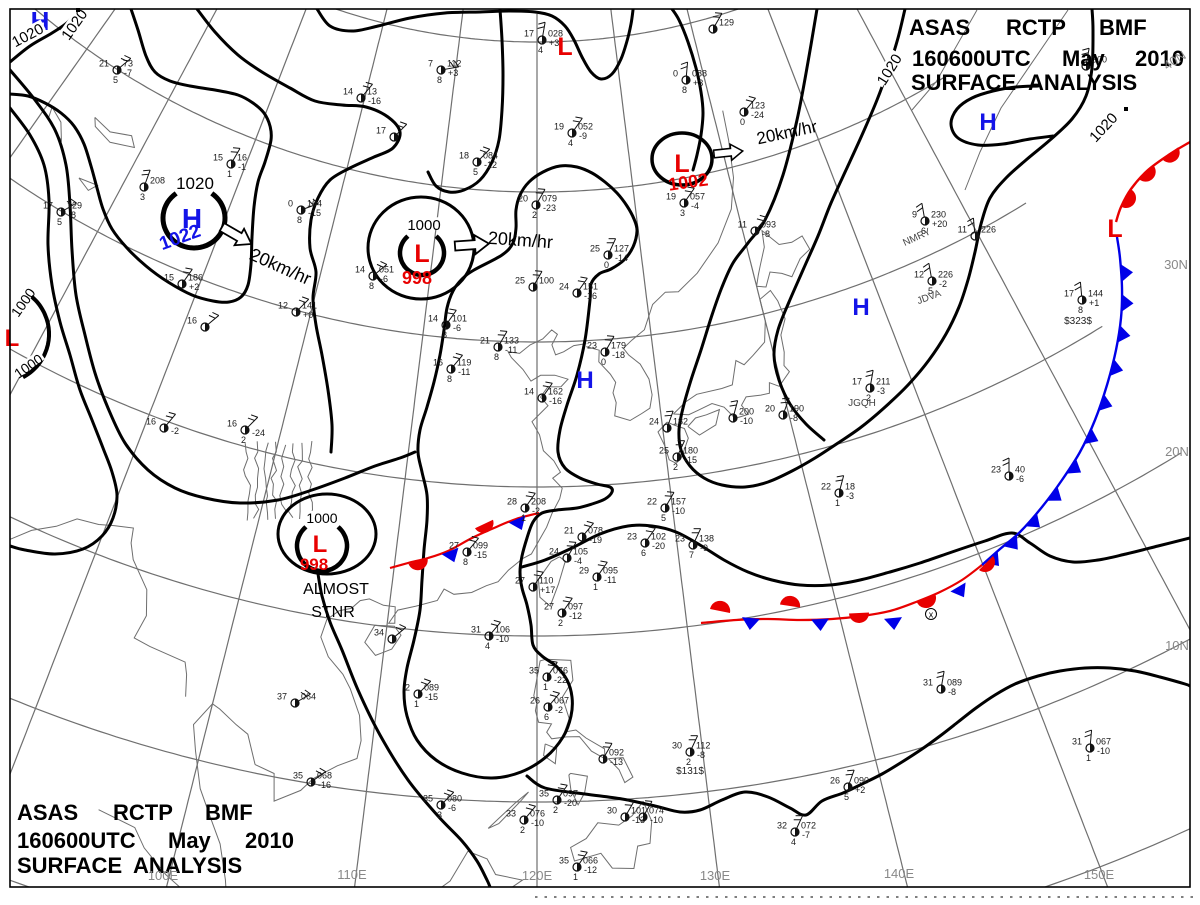 The width and height of the screenshot is (1200, 905). Describe the element at coordinates (187, 865) in the screenshot. I see `svg-text: ANALYSIS` at that location.